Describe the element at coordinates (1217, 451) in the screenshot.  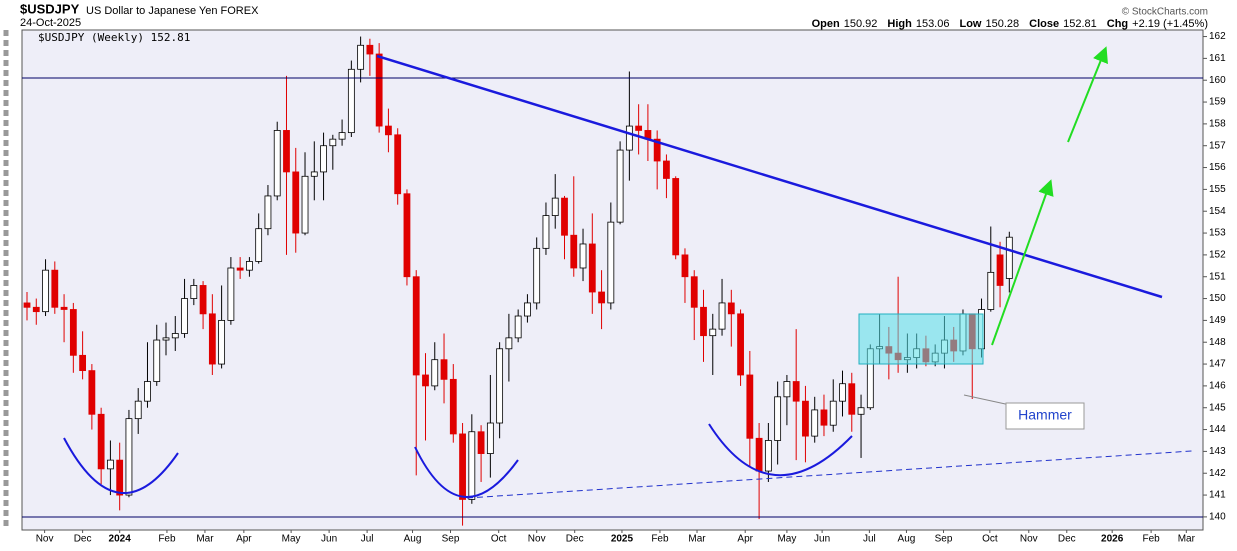
I see `y-tick-label: 143` at that location.